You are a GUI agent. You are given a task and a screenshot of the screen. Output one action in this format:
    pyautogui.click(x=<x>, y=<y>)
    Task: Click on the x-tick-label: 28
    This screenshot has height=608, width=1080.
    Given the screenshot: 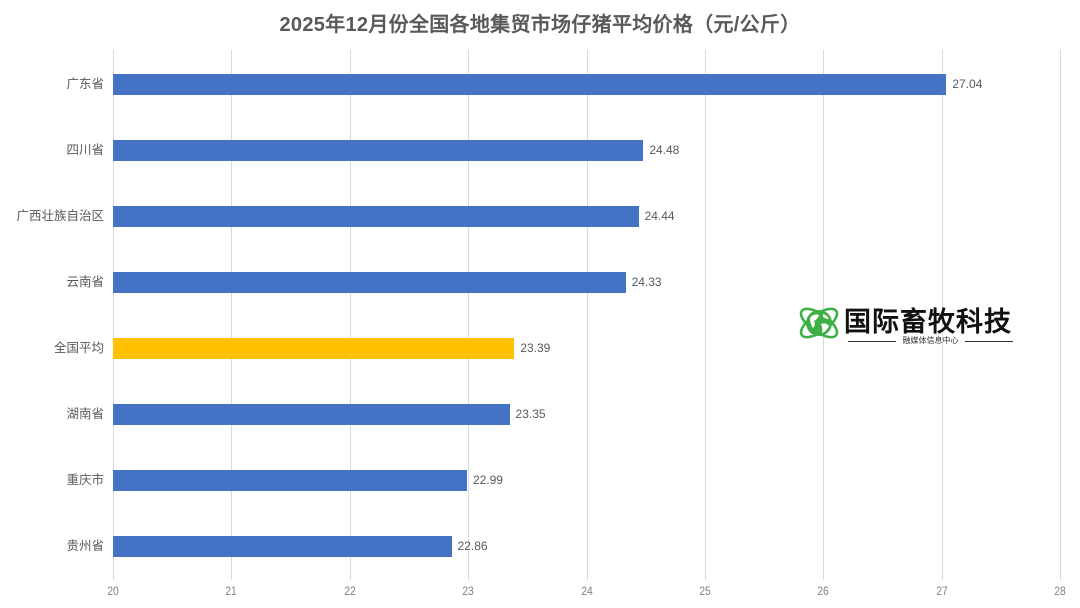 What is the action you would take?
    pyautogui.click(x=1060, y=591)
    